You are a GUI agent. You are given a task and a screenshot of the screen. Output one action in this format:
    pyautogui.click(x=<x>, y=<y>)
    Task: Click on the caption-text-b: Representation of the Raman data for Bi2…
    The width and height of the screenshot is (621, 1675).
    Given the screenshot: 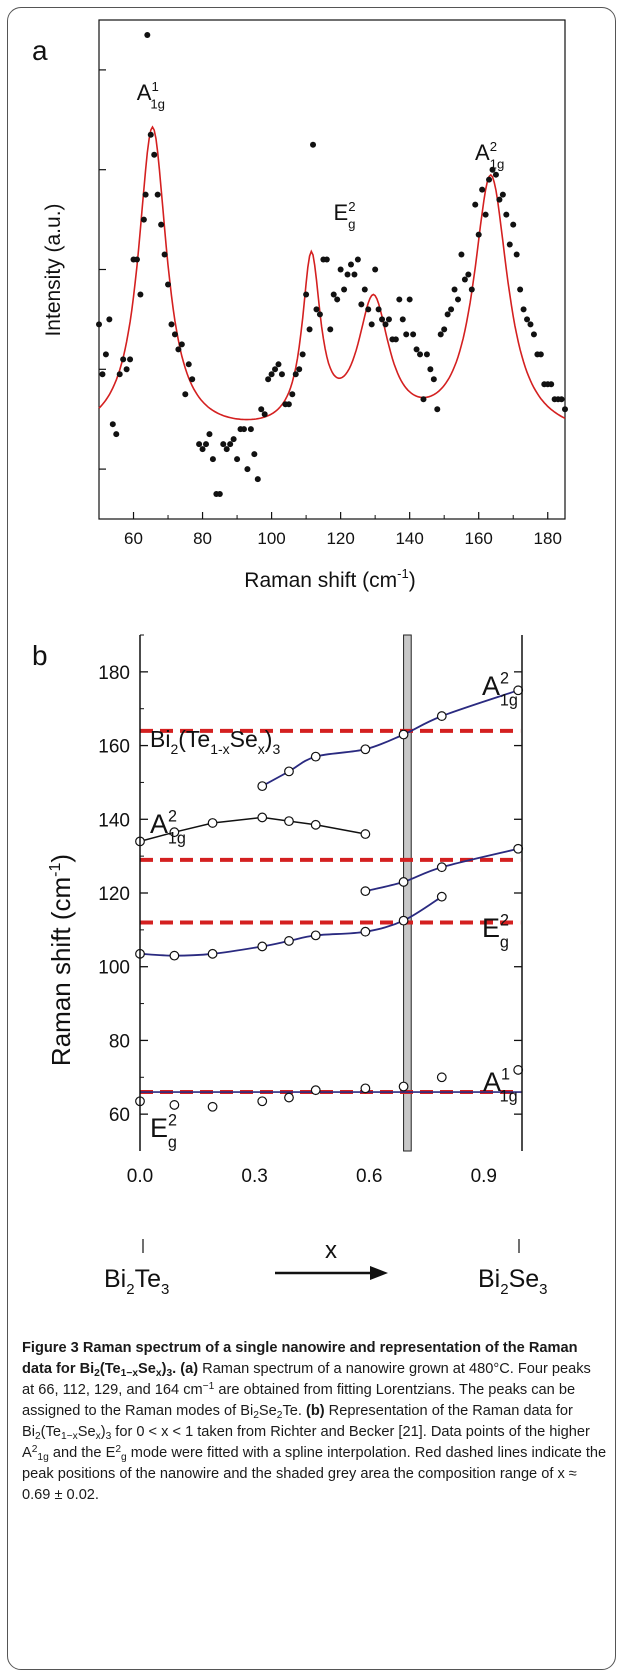 What is the action you would take?
    pyautogui.click(x=314, y=1453)
    